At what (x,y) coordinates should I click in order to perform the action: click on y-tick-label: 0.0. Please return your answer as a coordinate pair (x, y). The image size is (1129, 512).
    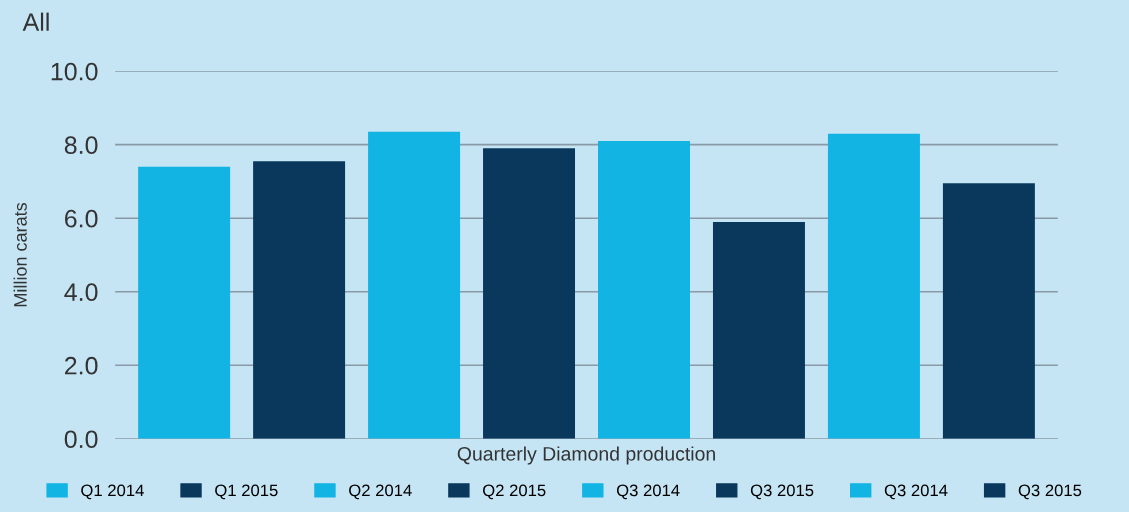
    Looking at the image, I should click on (81, 439).